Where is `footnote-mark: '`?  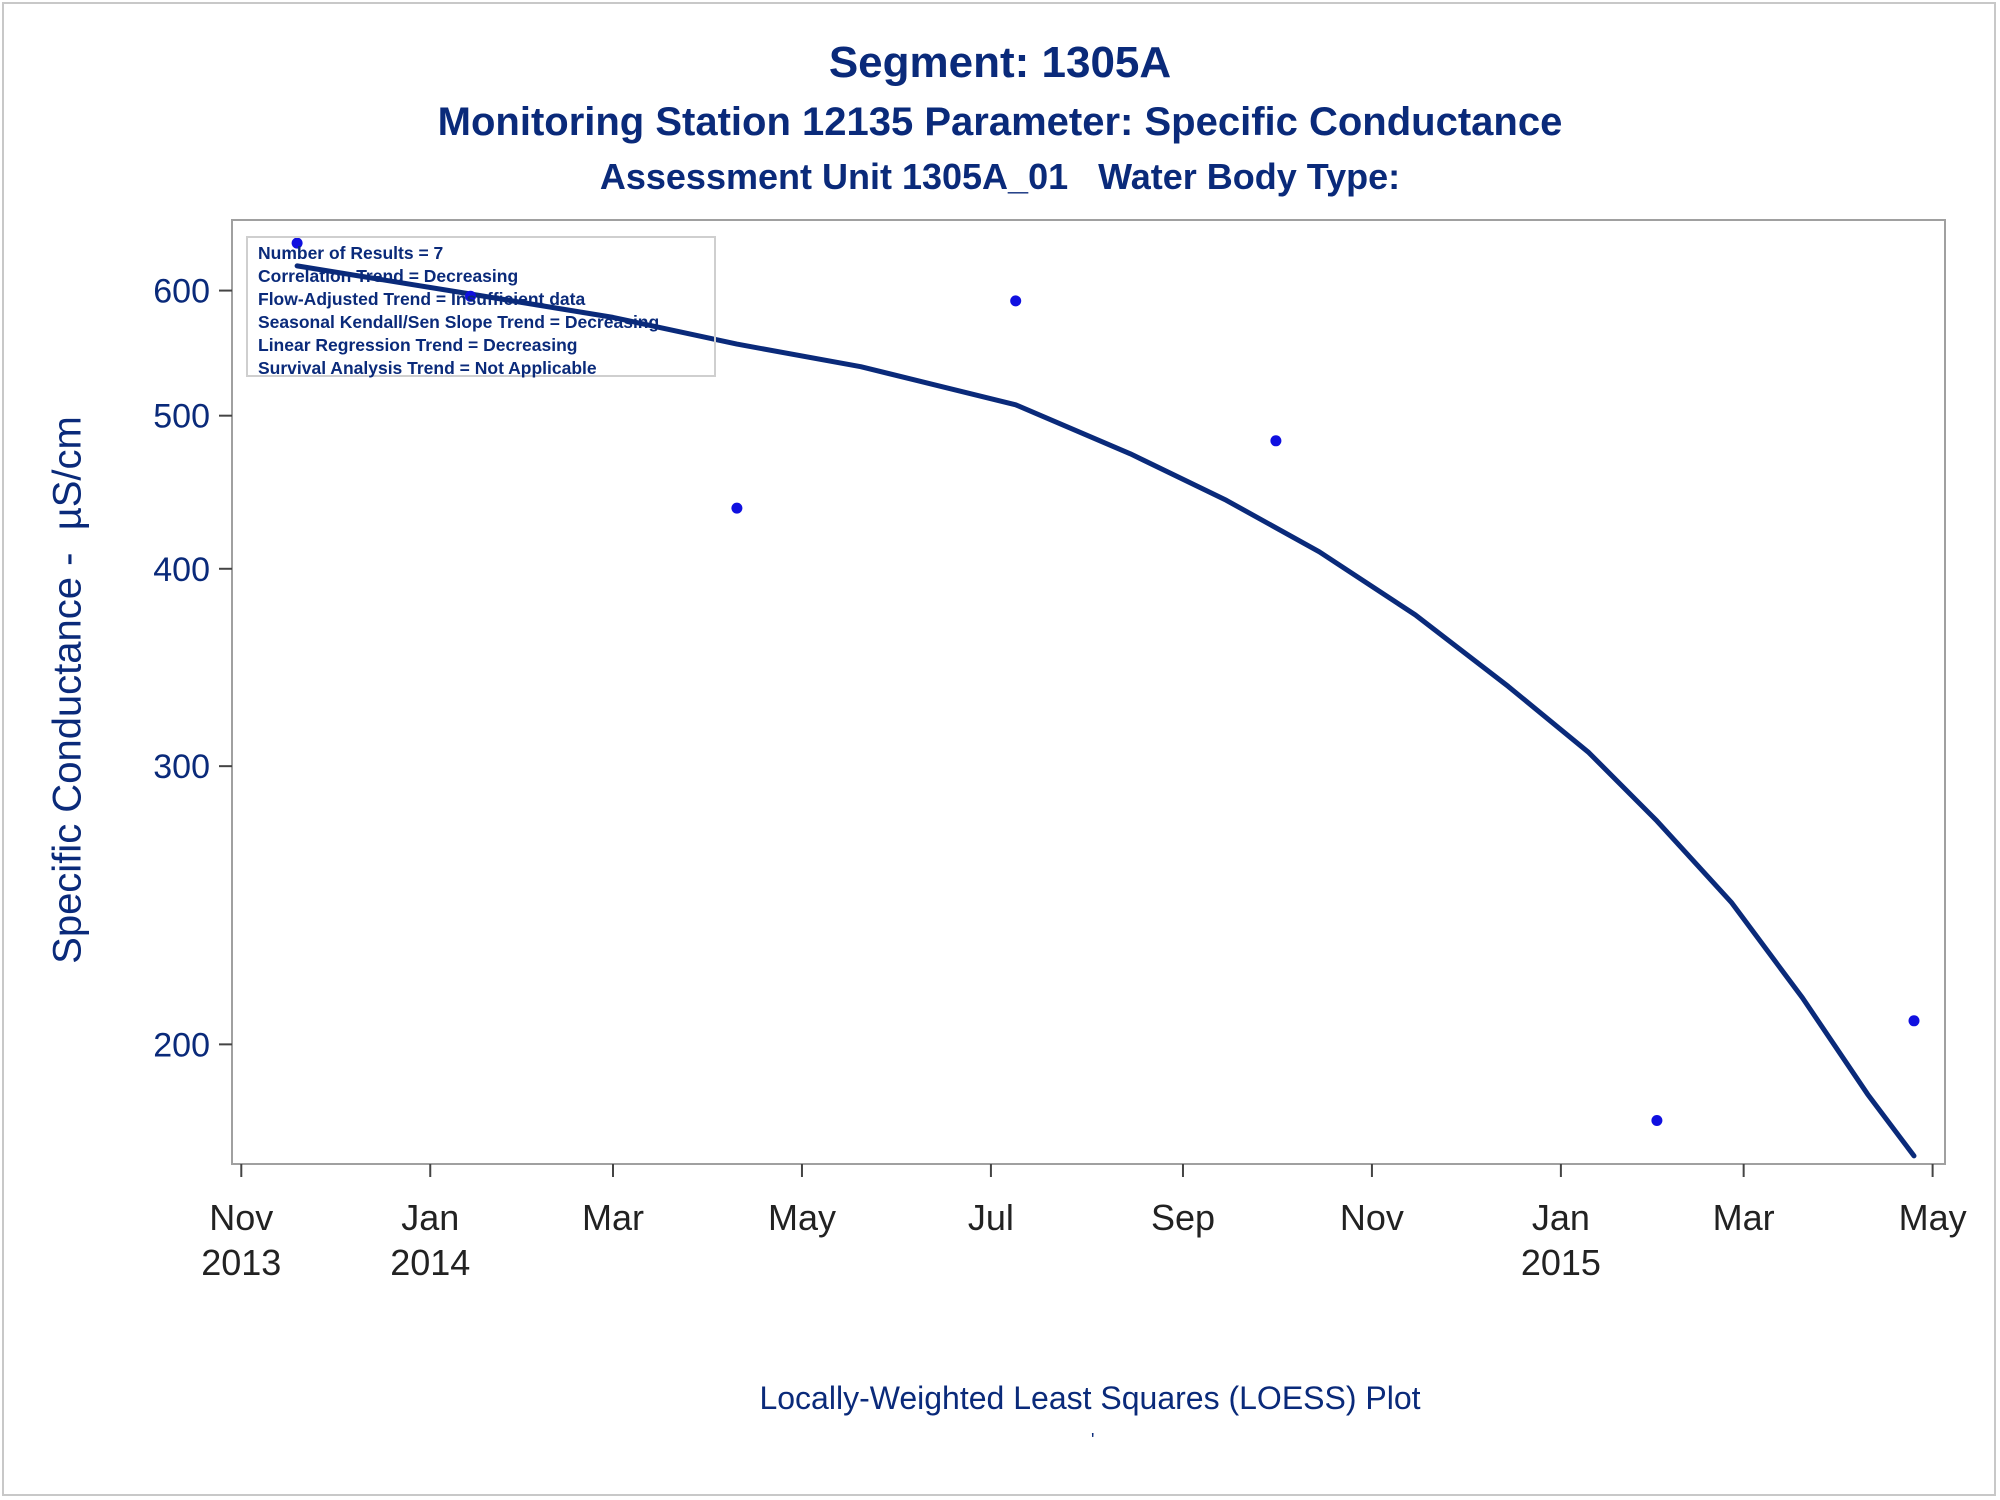 footnote-mark: ' is located at coordinates (1093, 1440).